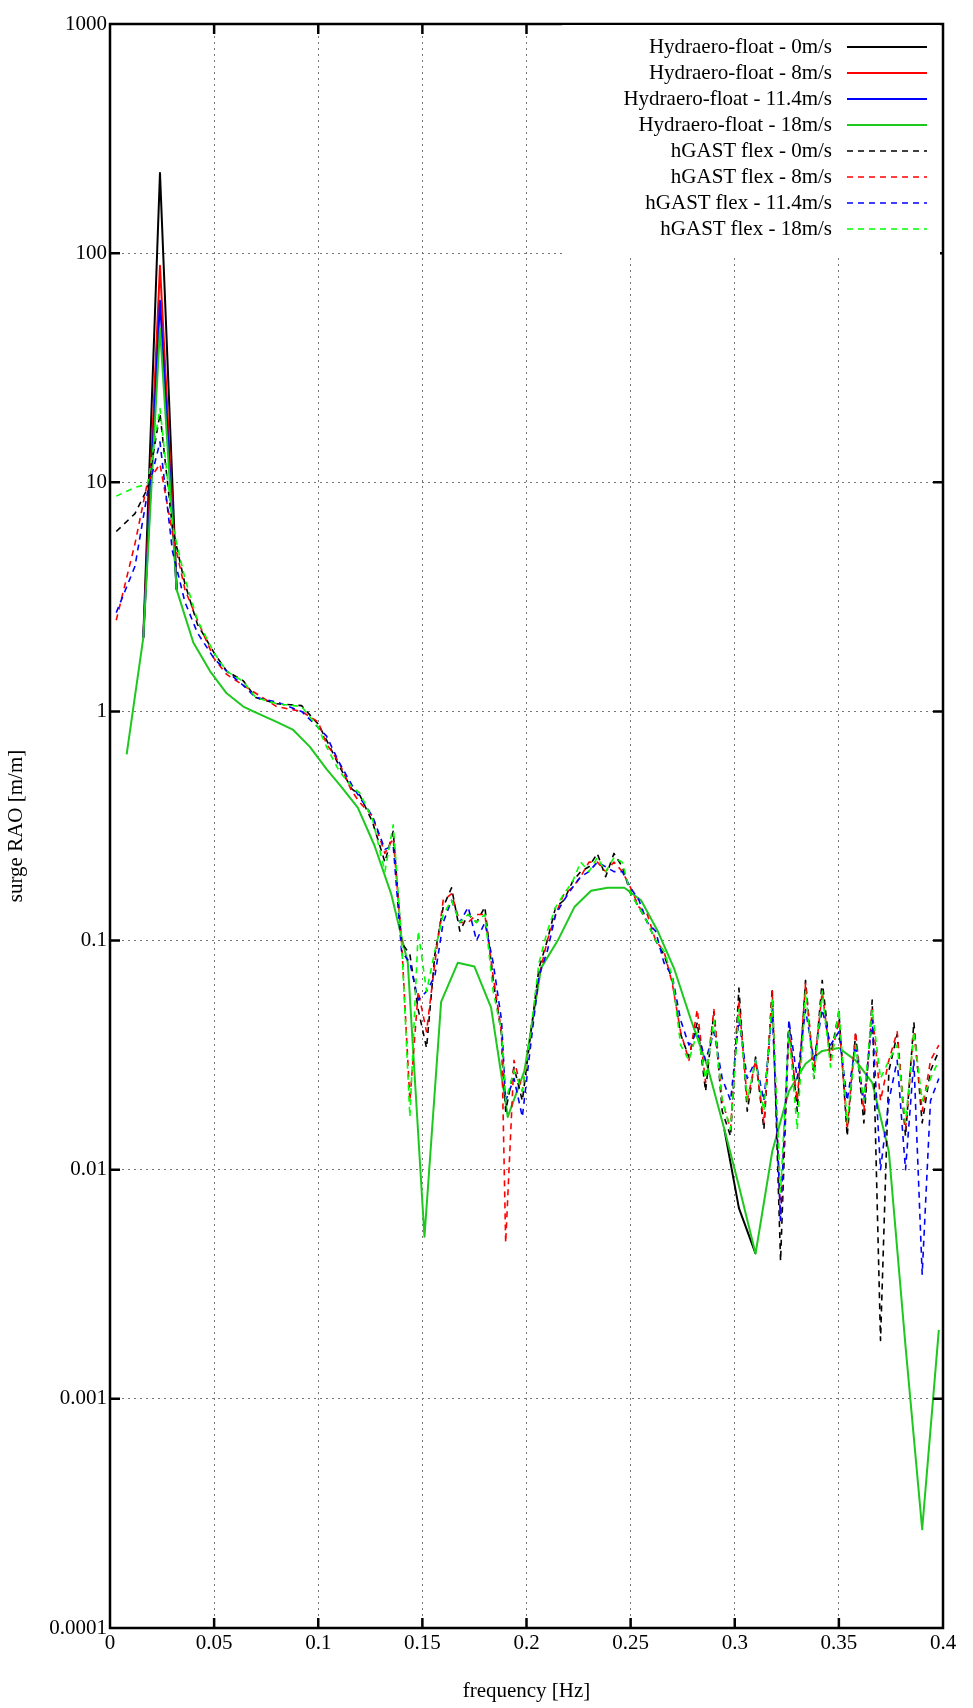 This screenshot has height=1708, width=973. What do you see at coordinates (740, 45) in the screenshot?
I see `legend-label: Hydraero-float - 0m/s` at bounding box center [740, 45].